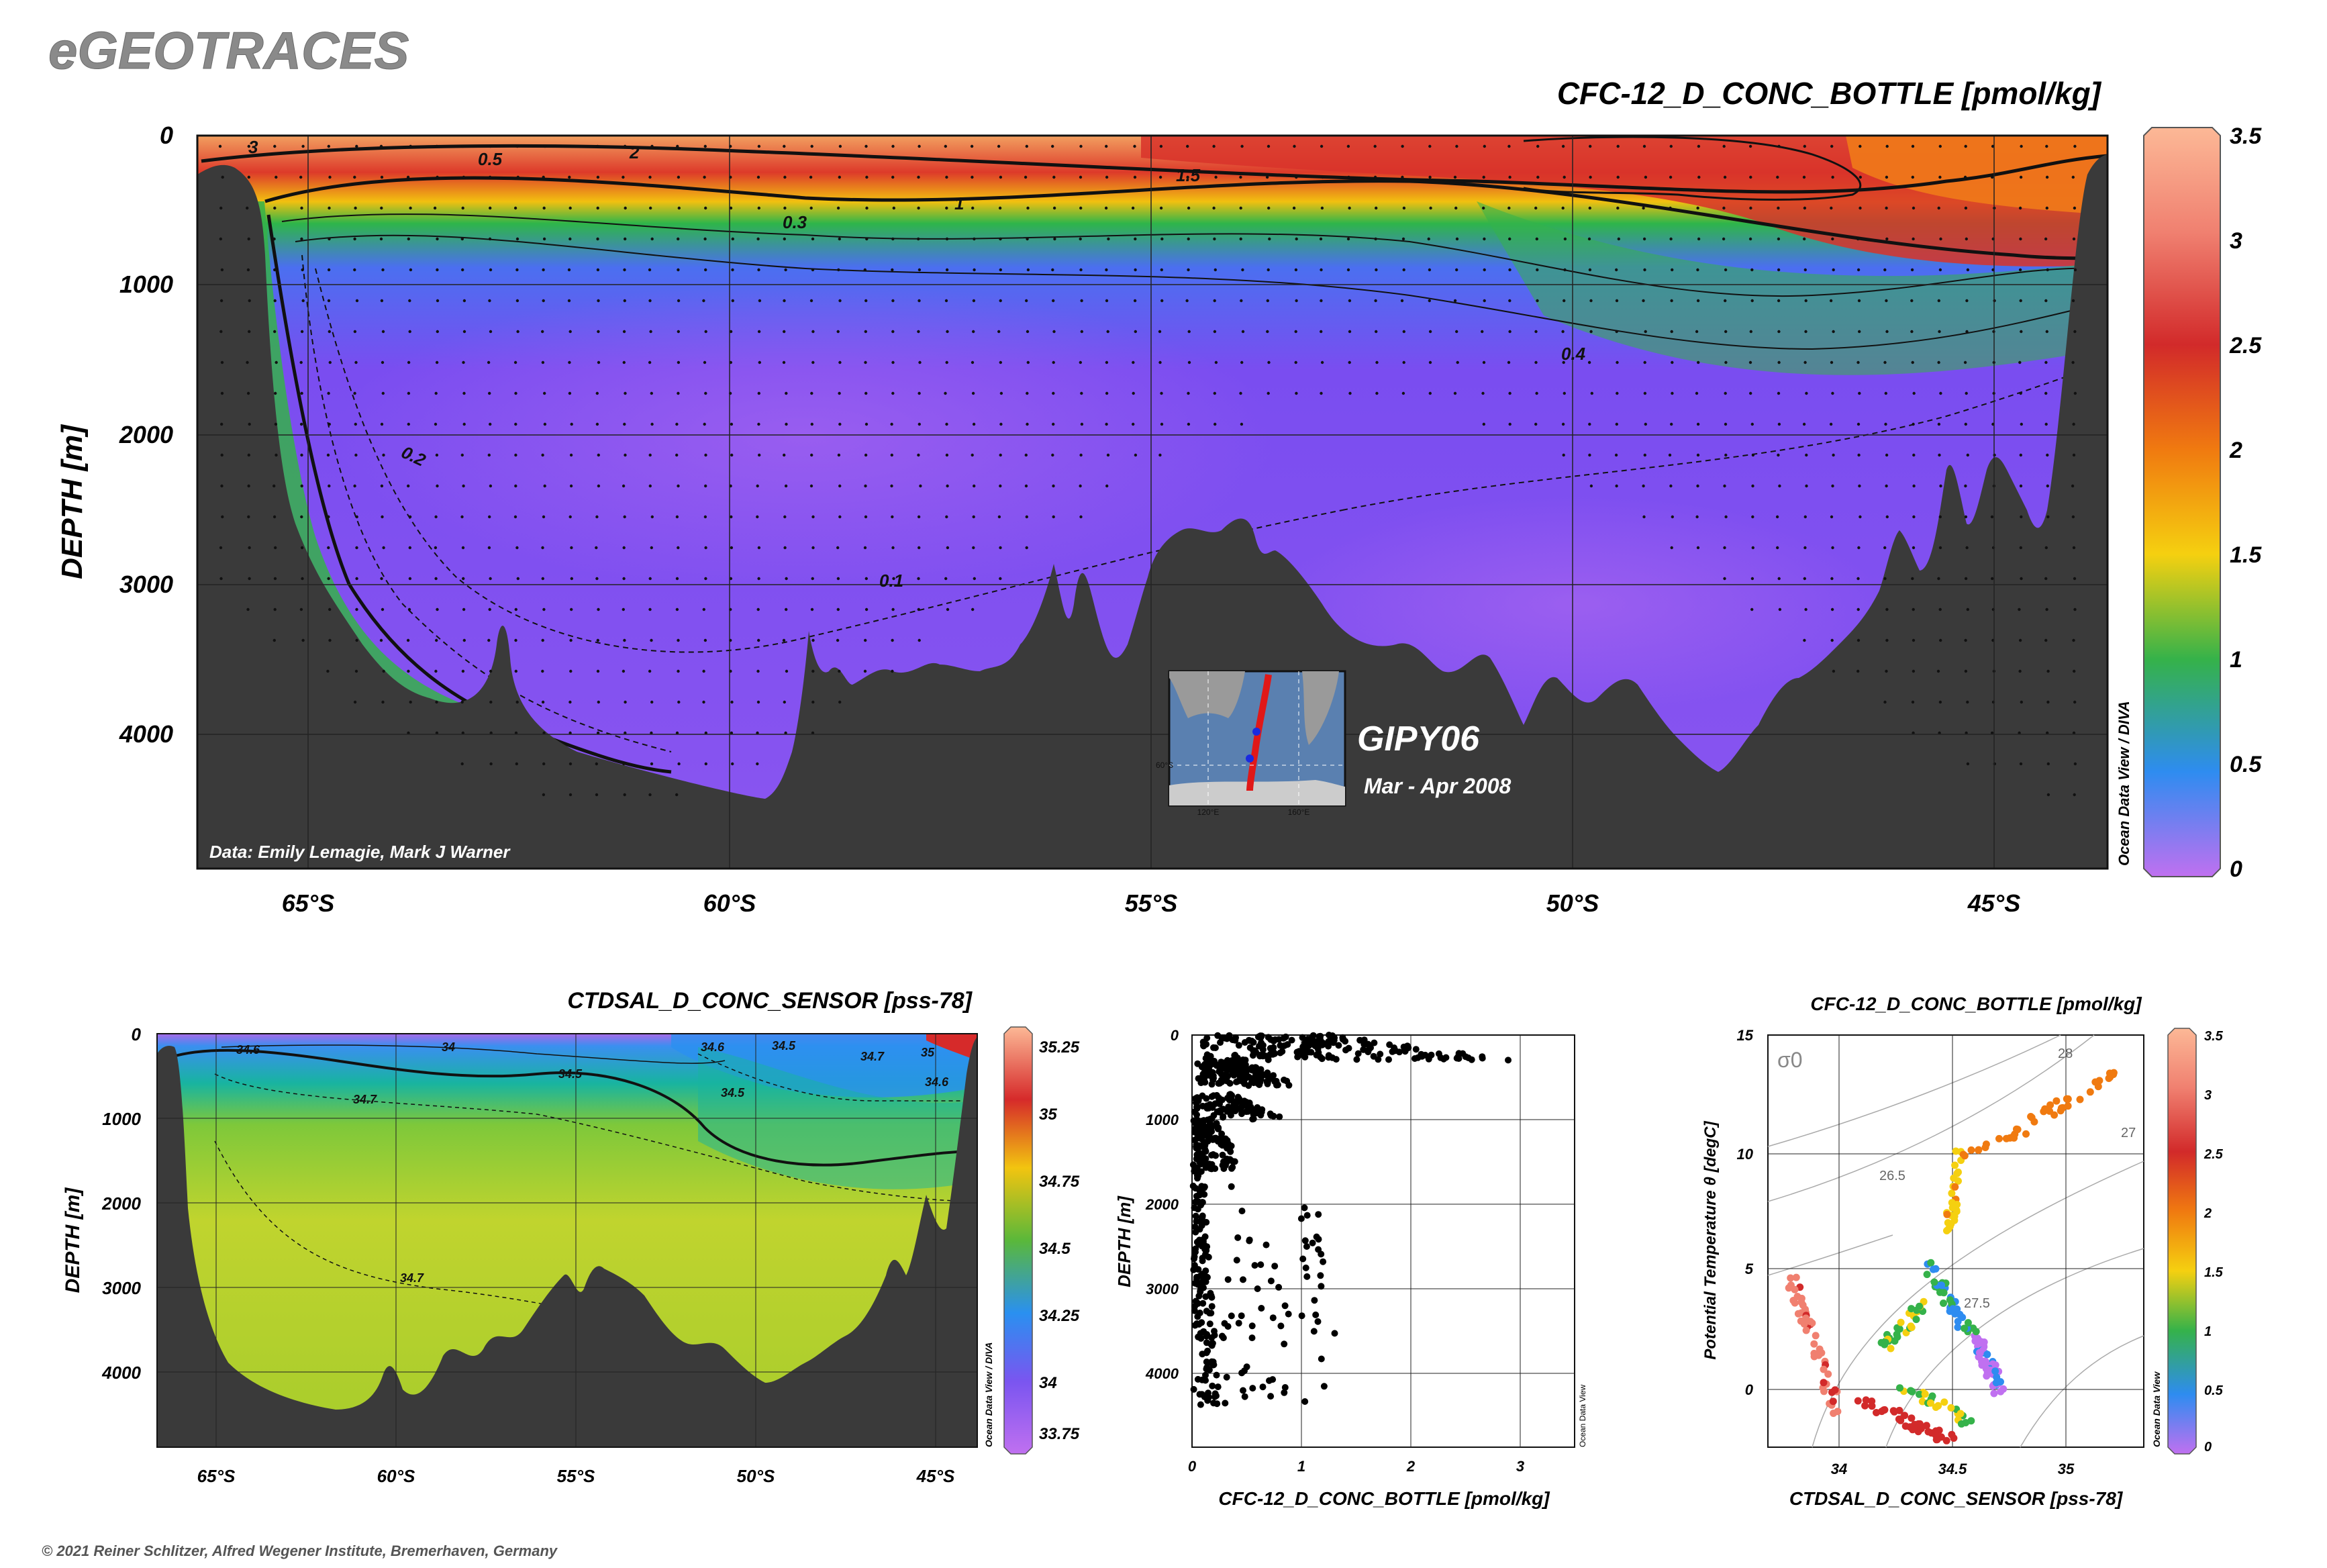 The height and width of the screenshot is (1568, 2327). What do you see at coordinates (1951, 1257) in the screenshot?
I see `ts-points` at bounding box center [1951, 1257].